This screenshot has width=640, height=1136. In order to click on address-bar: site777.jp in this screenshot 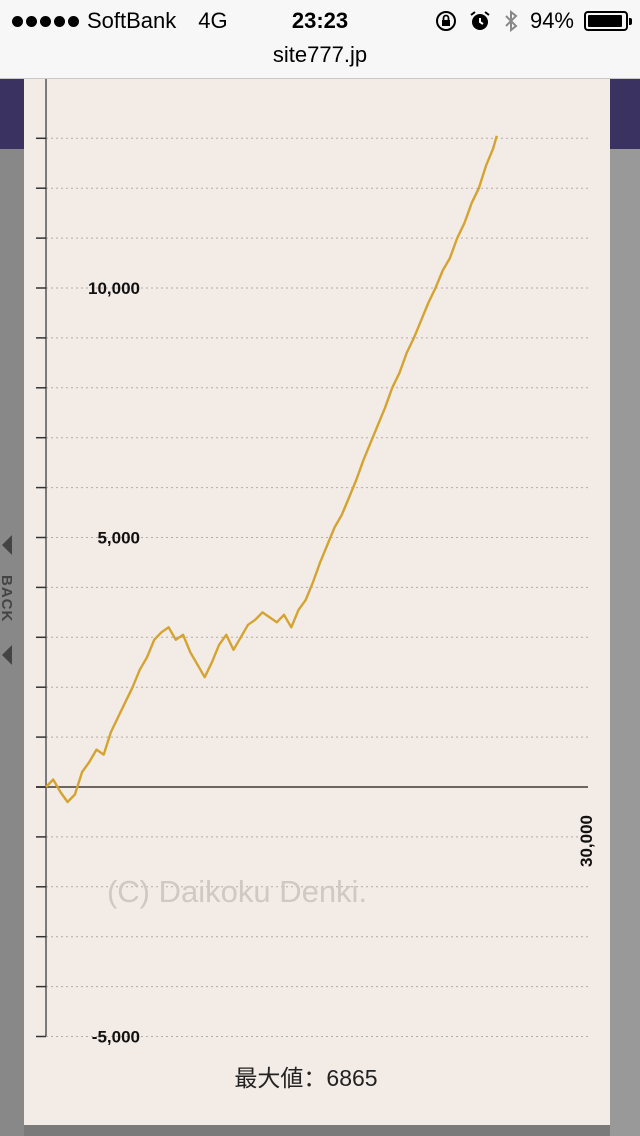, I will do `click(320, 59)`.